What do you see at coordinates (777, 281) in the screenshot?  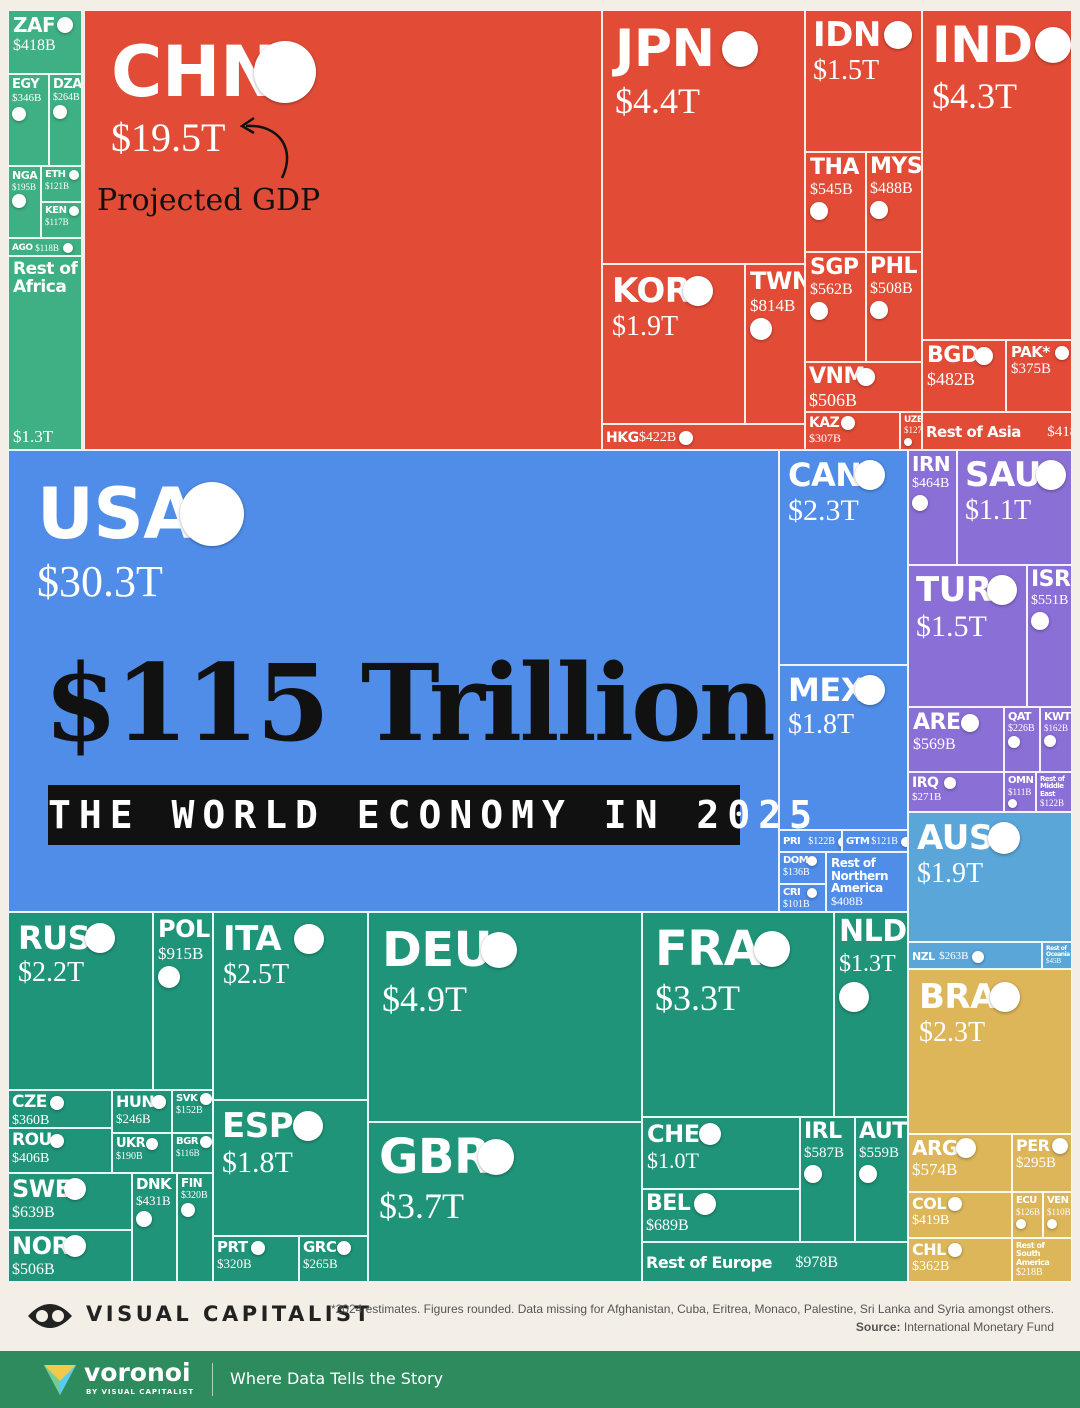 I see `country-code-twn: TWN` at bounding box center [777, 281].